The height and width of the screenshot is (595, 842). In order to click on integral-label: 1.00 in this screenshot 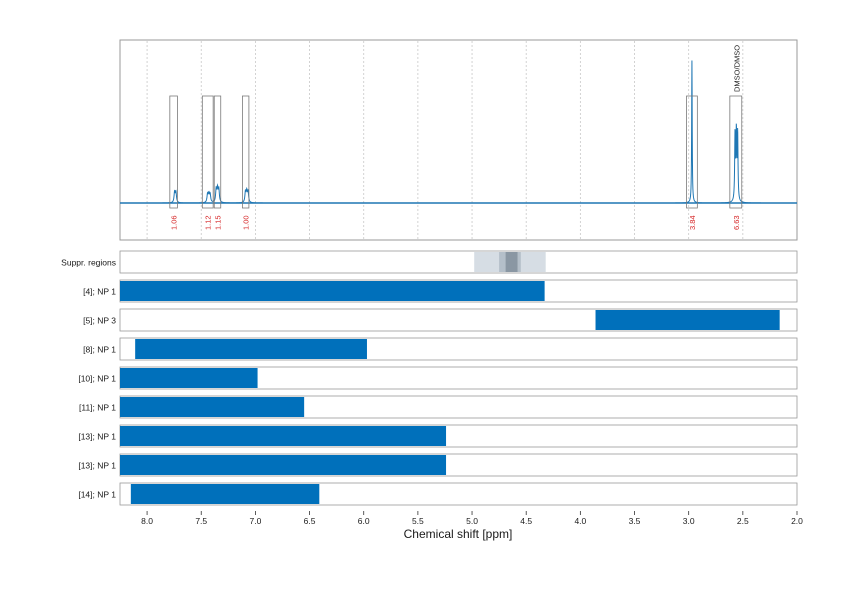, I will do `click(246, 222)`.